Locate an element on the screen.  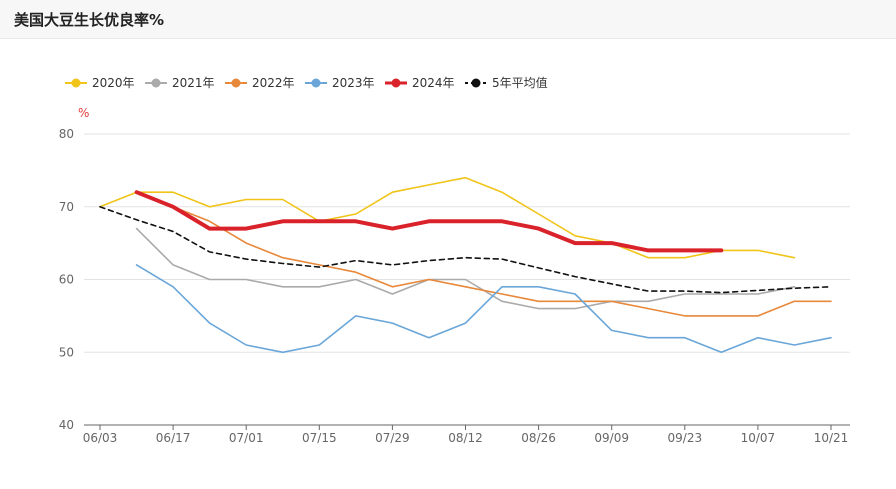
legend-label: 2023年 is located at coordinates (353, 83).